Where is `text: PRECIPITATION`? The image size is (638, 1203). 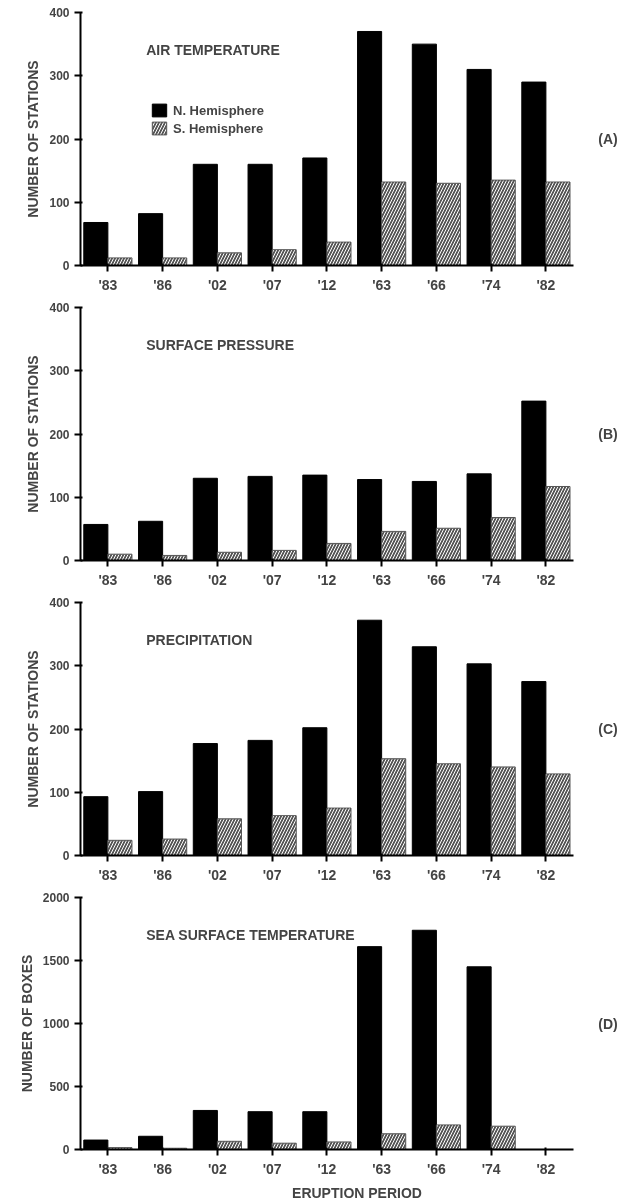 text: PRECIPITATION is located at coordinates (199, 640).